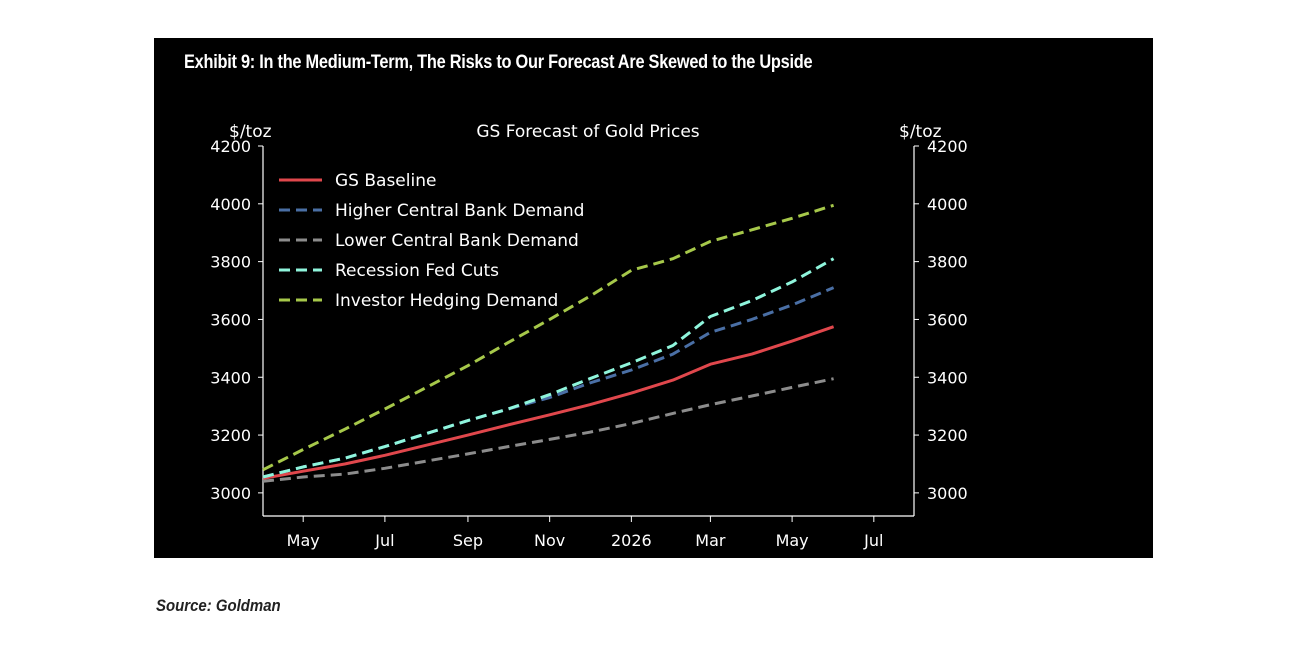 This screenshot has width=1312, height=650. Describe the element at coordinates (218, 605) in the screenshot. I see `source-note: Source: Goldman` at that location.